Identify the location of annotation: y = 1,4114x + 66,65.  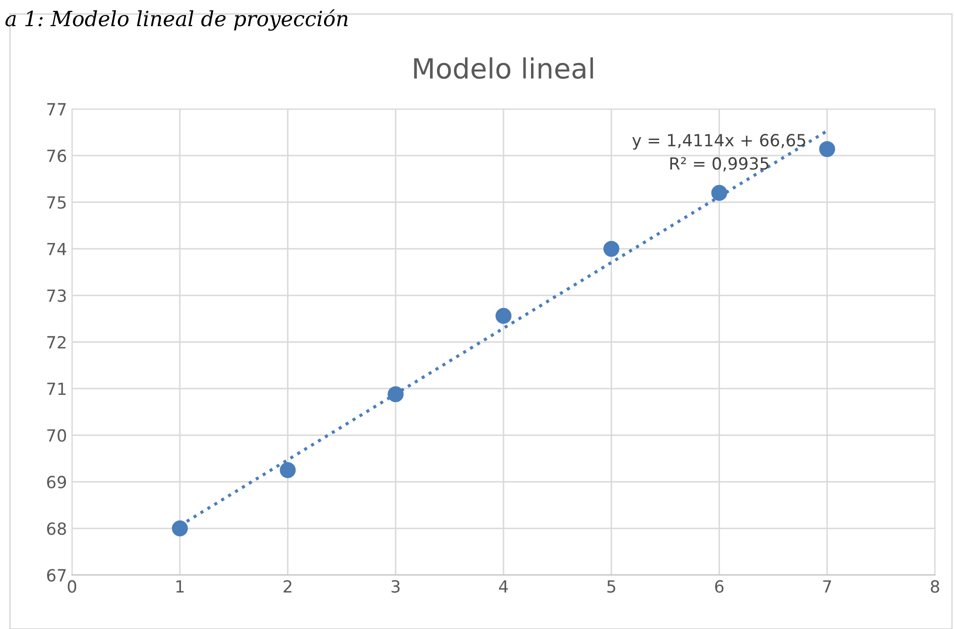
(719, 142).